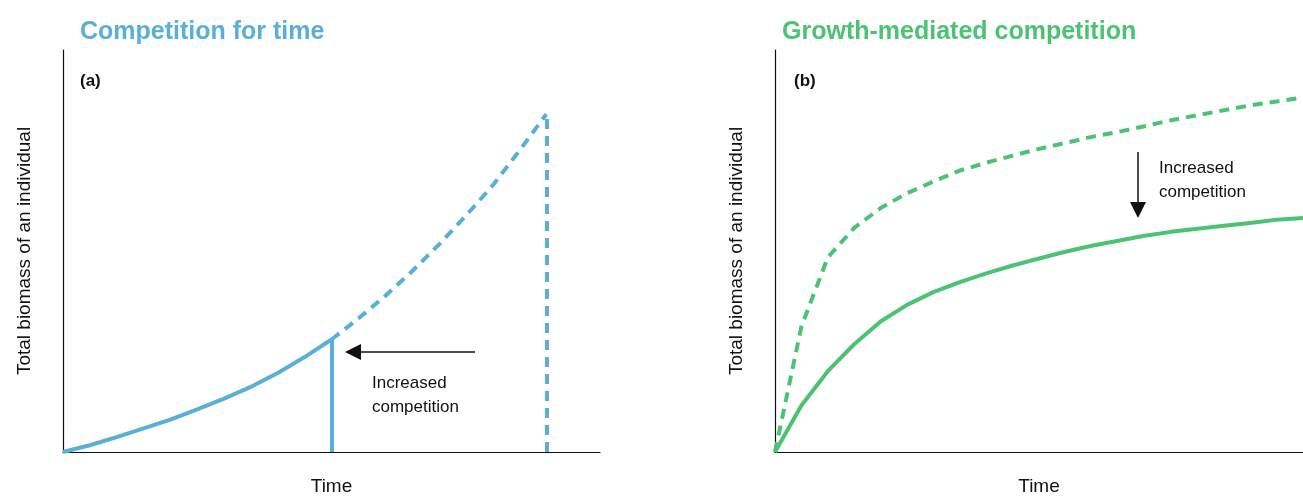  What do you see at coordinates (202, 29) in the screenshot?
I see `chart-title: Competition for time` at bounding box center [202, 29].